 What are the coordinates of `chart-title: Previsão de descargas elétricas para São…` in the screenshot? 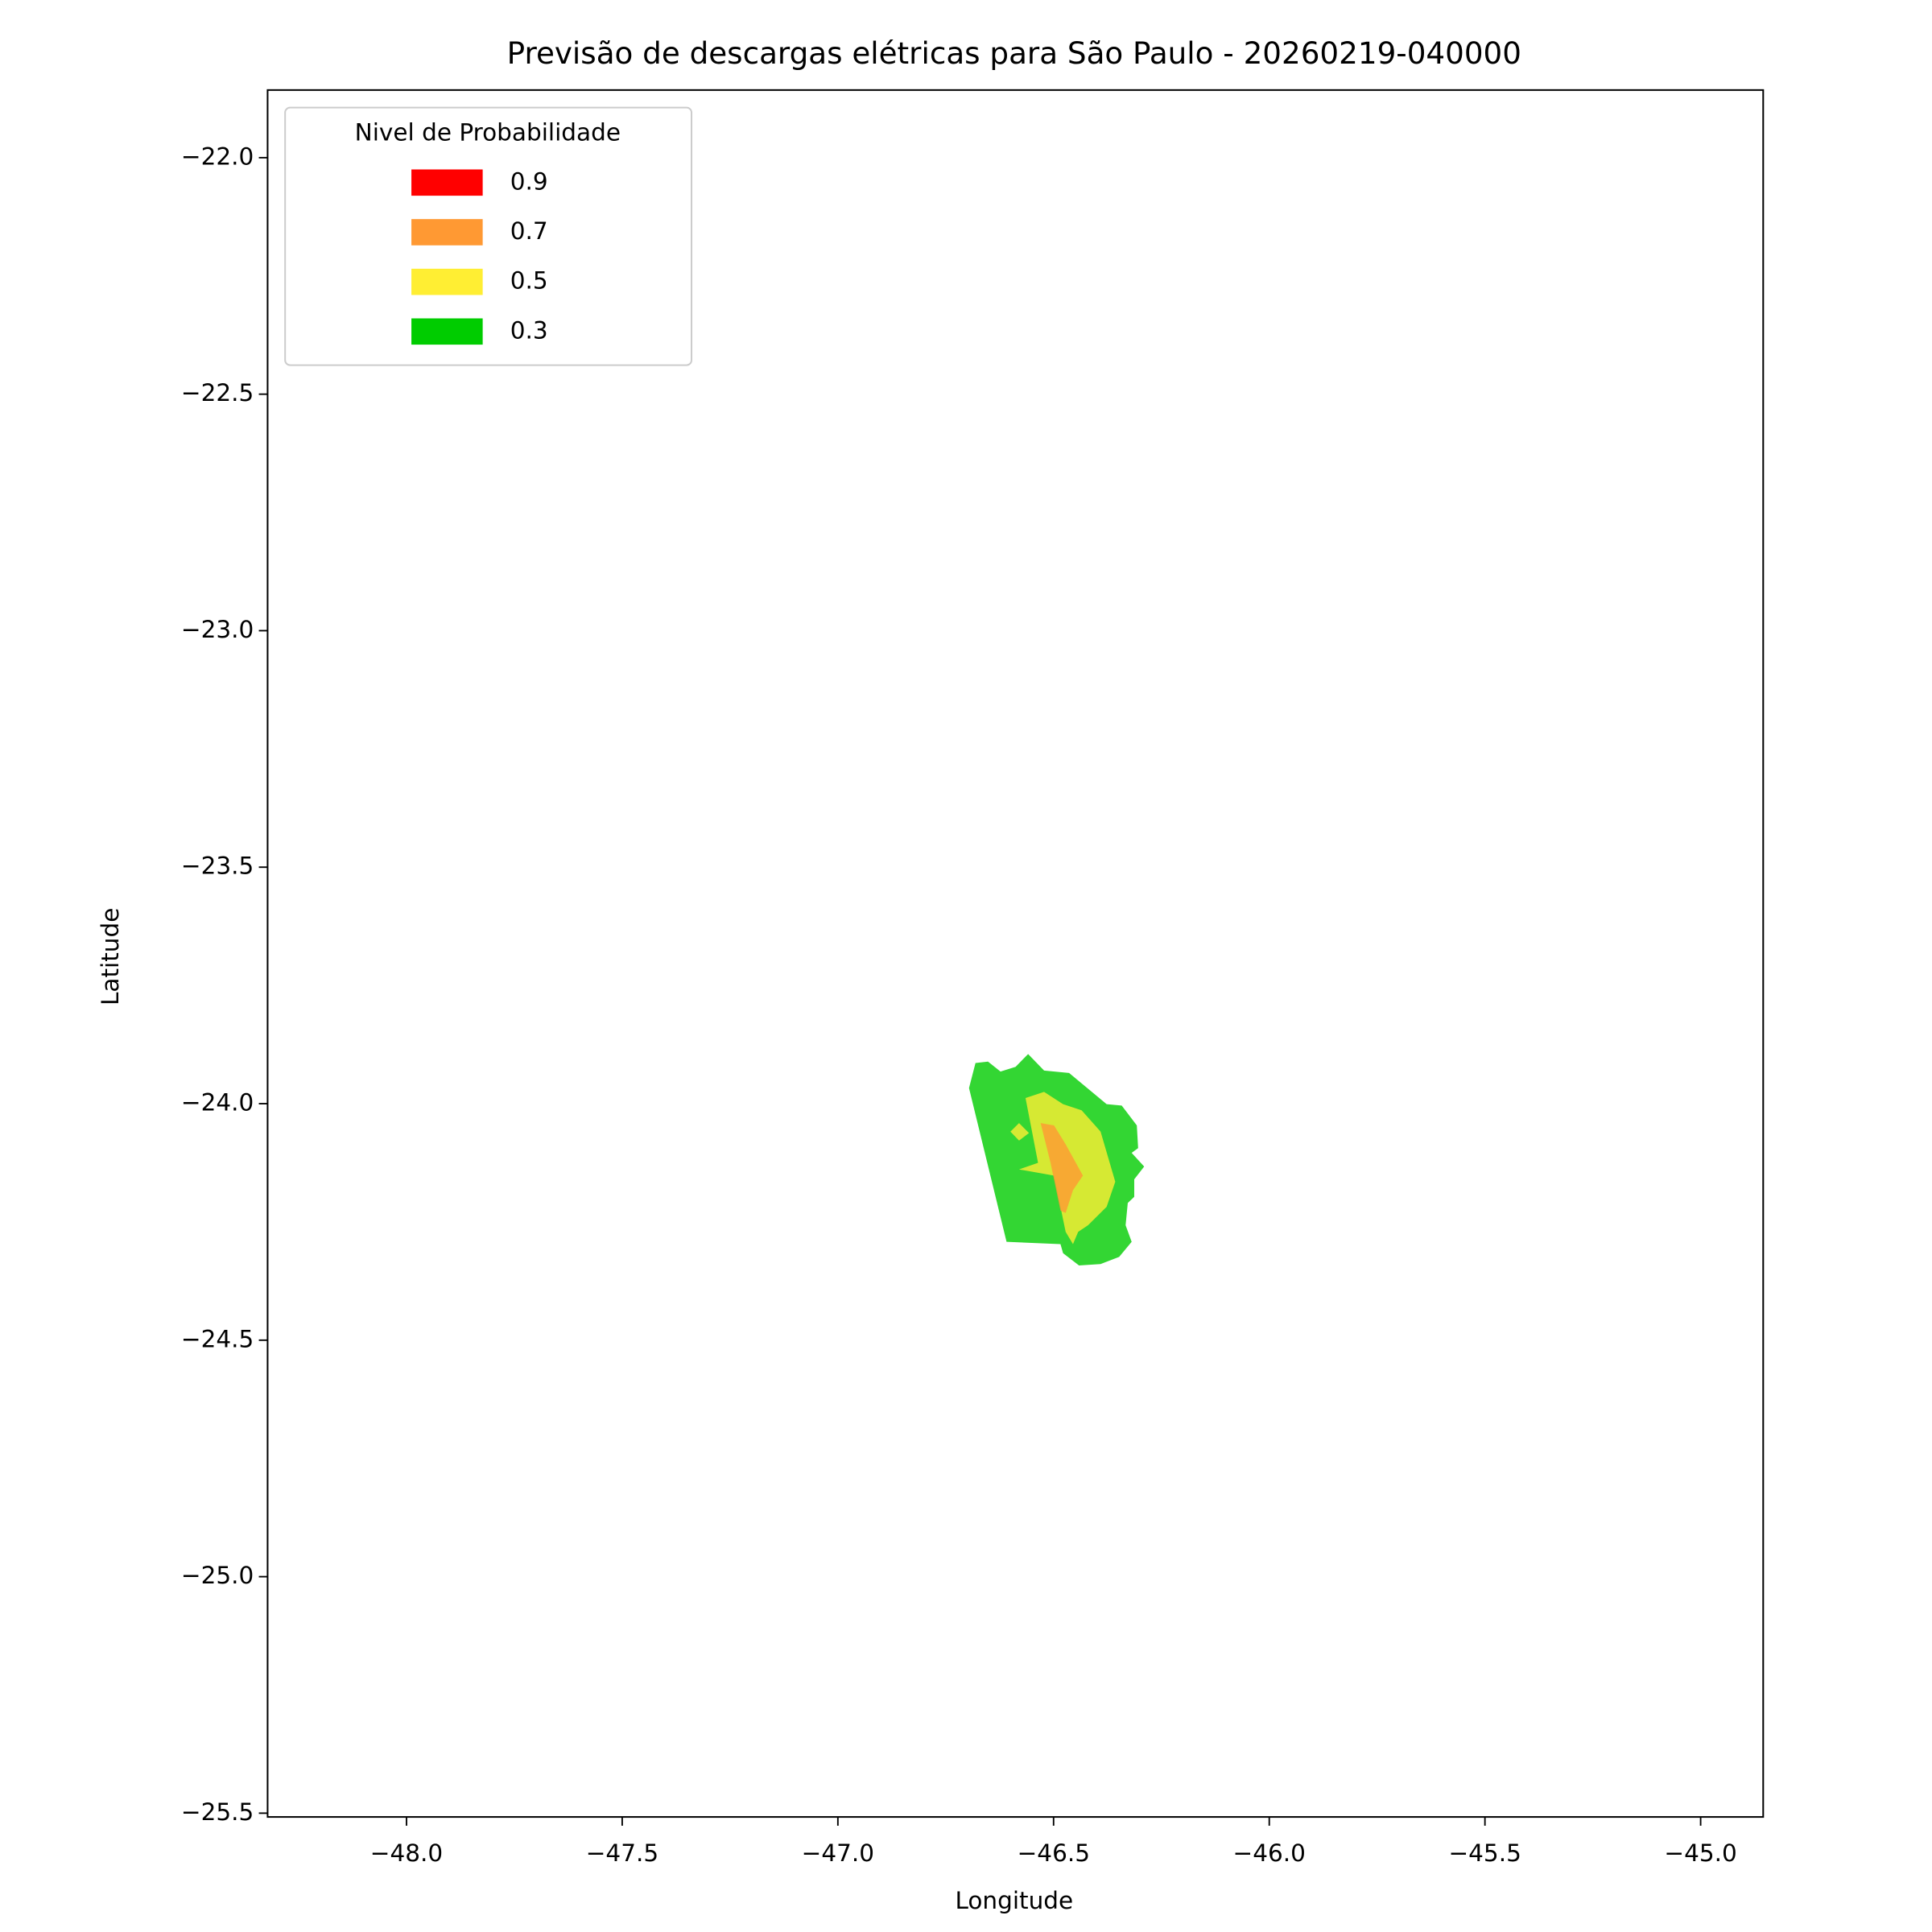 It's located at (1014, 53).